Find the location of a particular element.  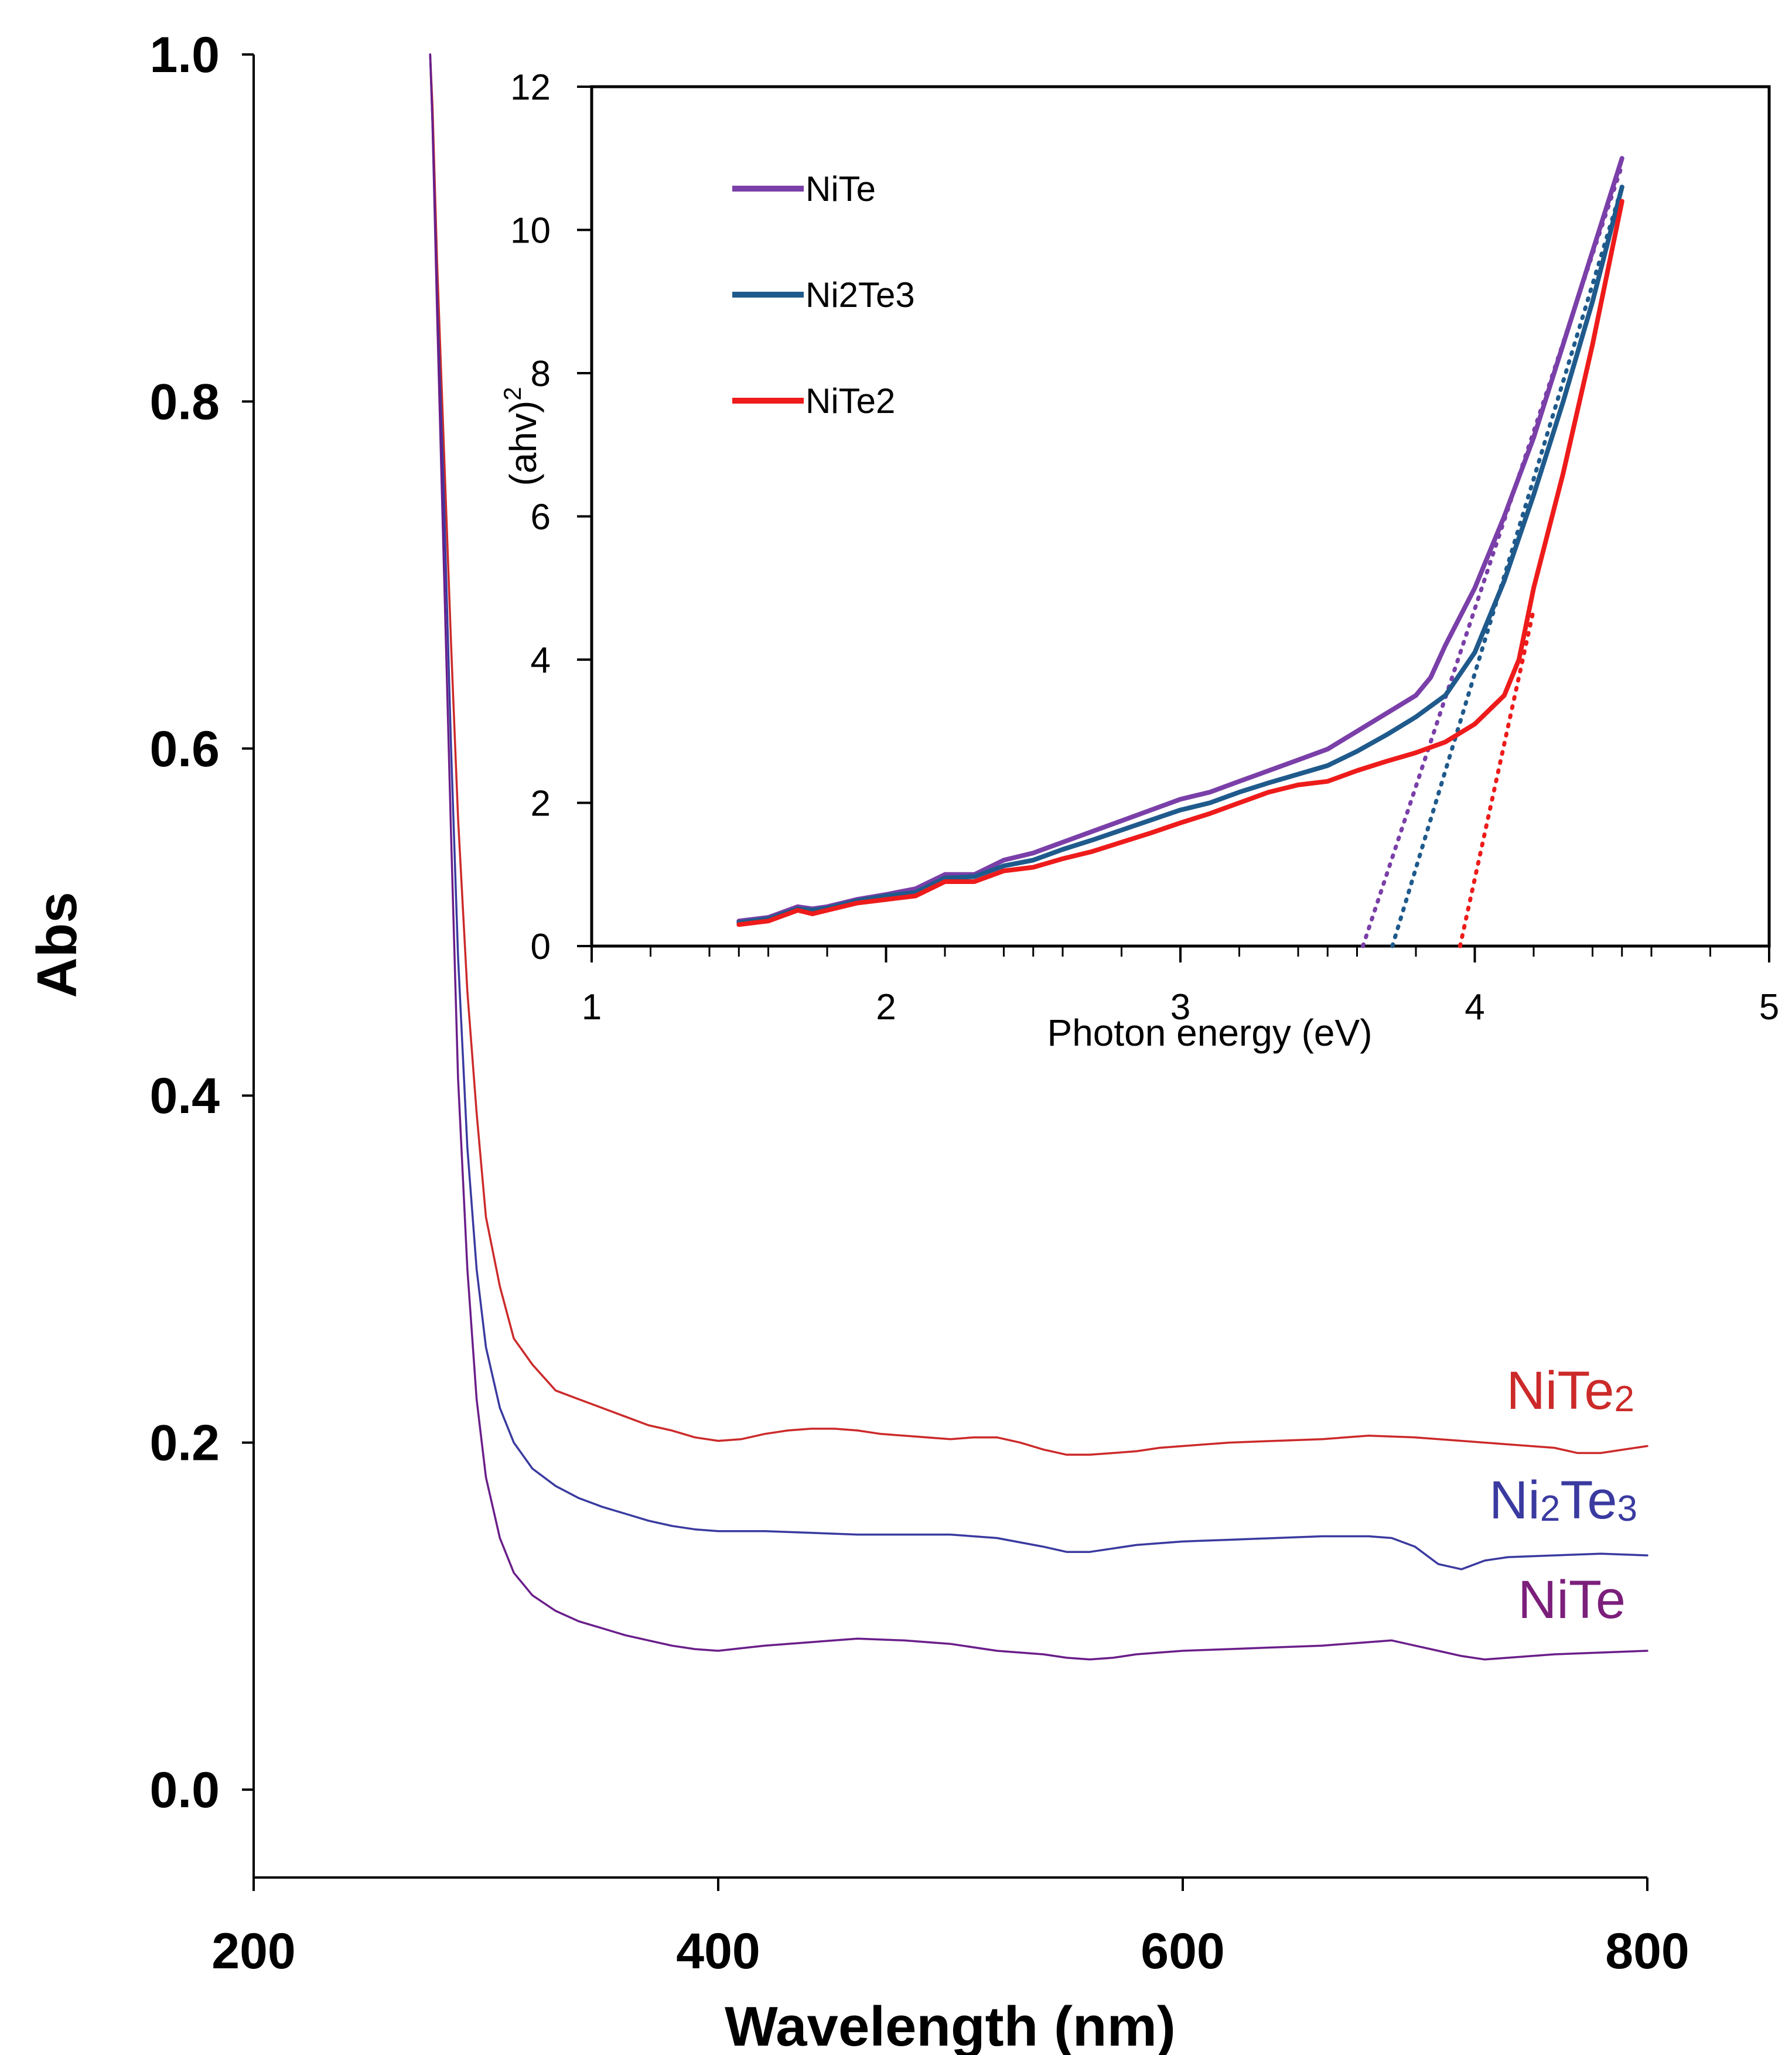

inset-y-tick-label: 0 is located at coordinates (541, 947).